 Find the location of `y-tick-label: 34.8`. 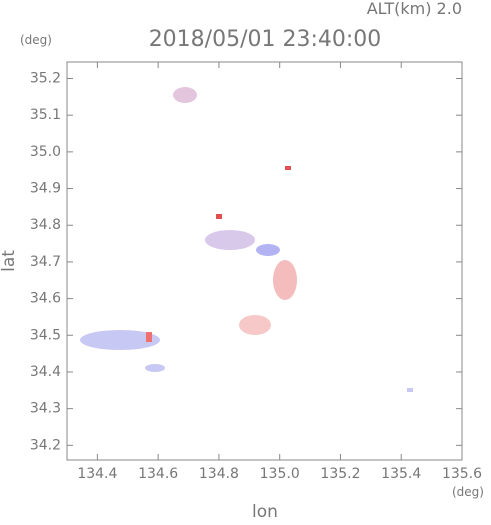

y-tick-label: 34.8 is located at coordinates (45, 225).